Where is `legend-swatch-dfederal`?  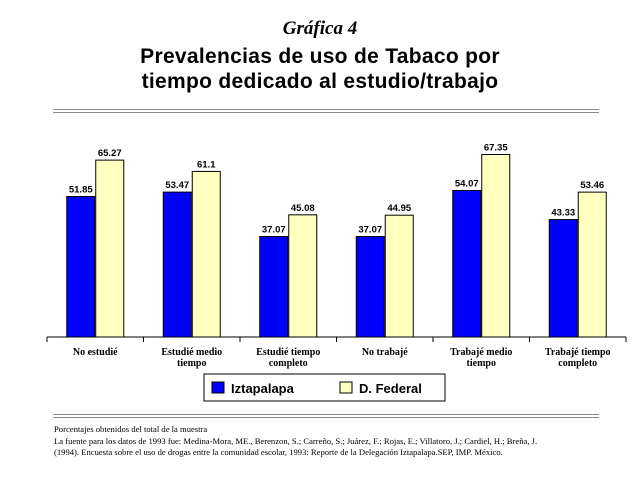 legend-swatch-dfederal is located at coordinates (346, 387).